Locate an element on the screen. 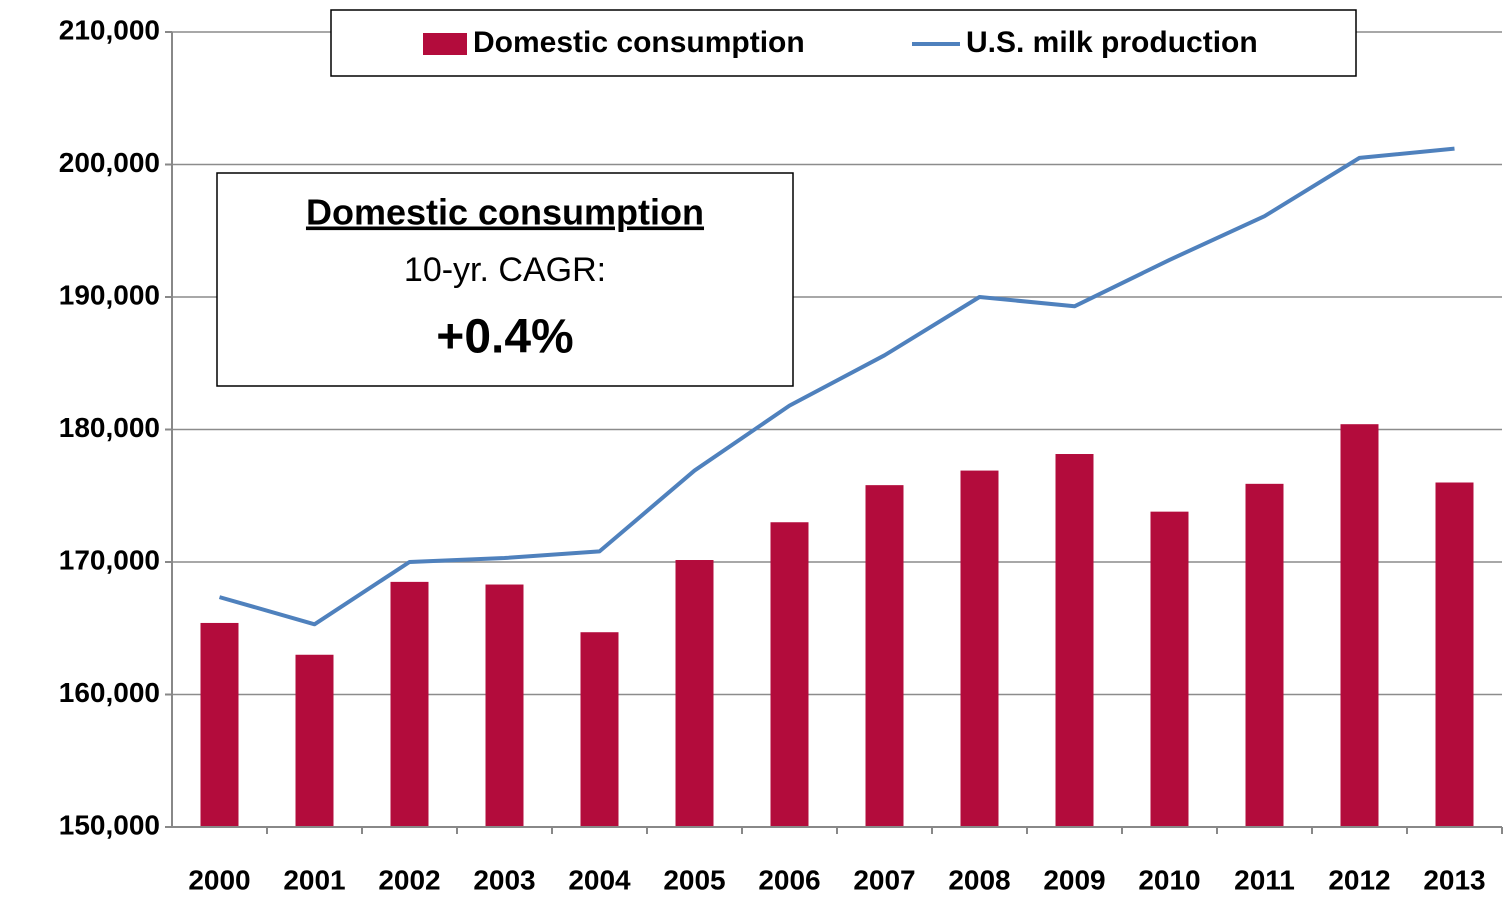  y-tick-label: 150,000 is located at coordinates (109, 824).